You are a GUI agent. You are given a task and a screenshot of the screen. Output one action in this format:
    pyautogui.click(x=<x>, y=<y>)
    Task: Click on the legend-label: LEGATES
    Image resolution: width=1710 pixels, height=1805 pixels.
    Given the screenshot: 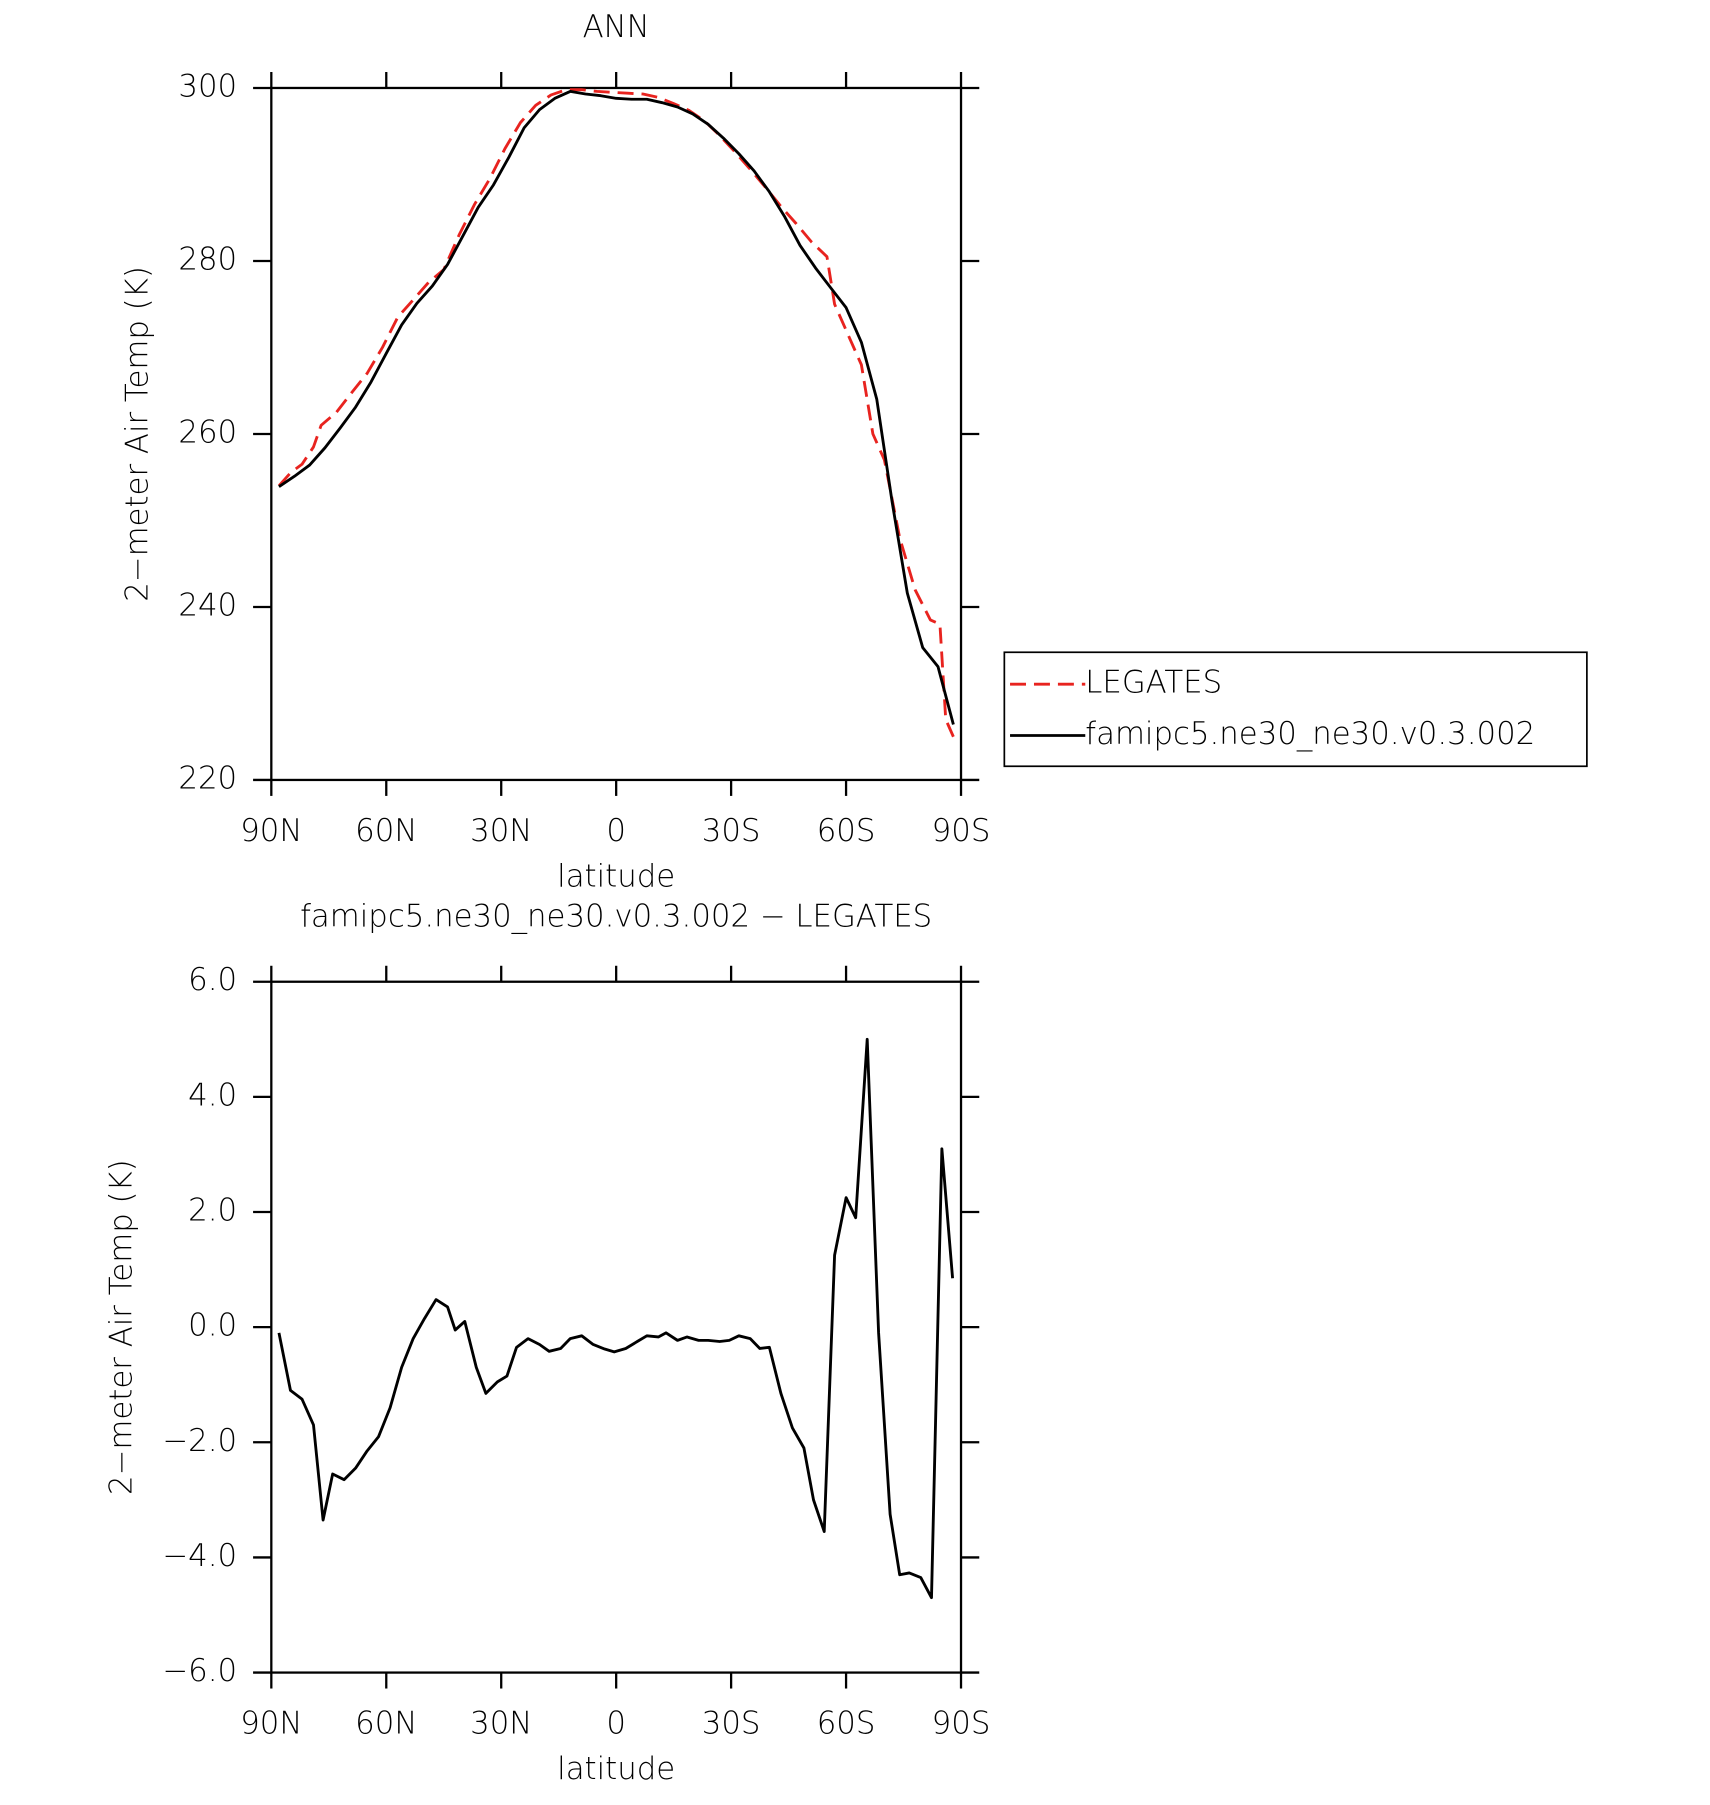 What is the action you would take?
    pyautogui.click(x=1153, y=683)
    